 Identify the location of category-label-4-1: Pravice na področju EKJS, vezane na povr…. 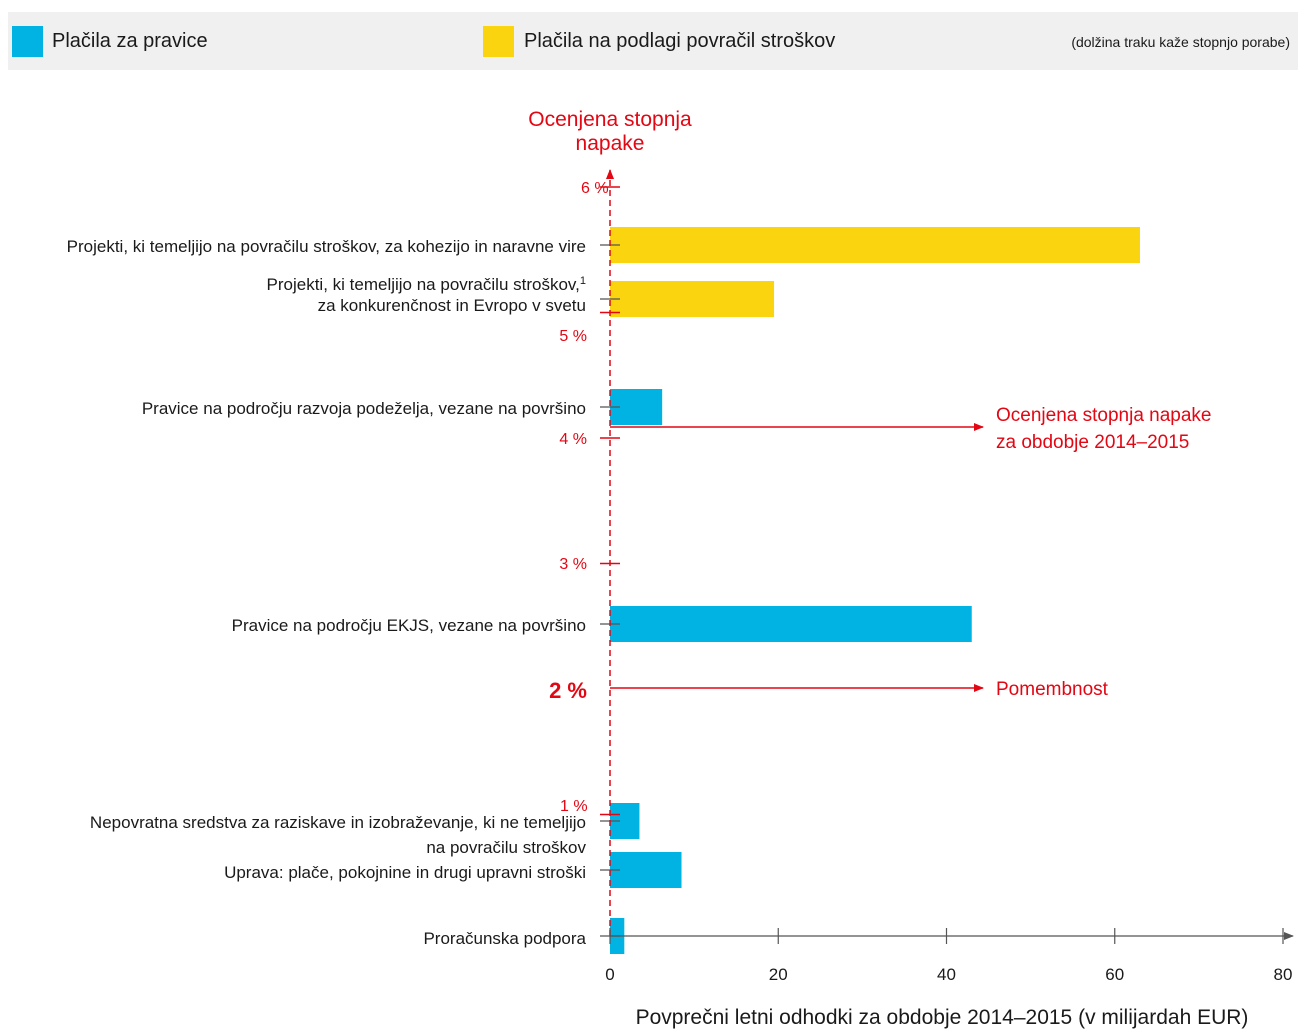
(409, 625).